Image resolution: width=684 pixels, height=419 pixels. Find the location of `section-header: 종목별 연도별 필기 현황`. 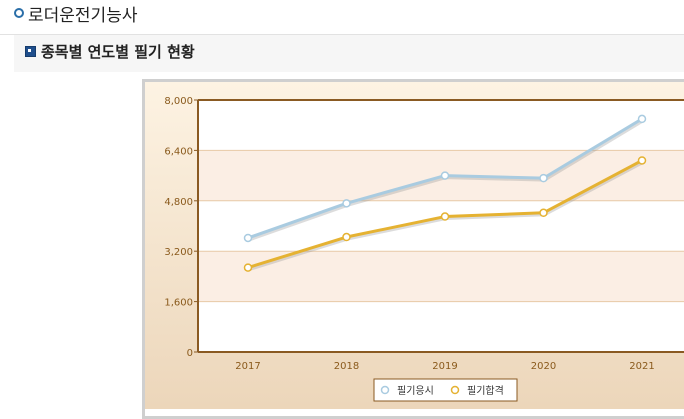

section-header: 종목별 연도별 필기 현황 is located at coordinates (349, 53).